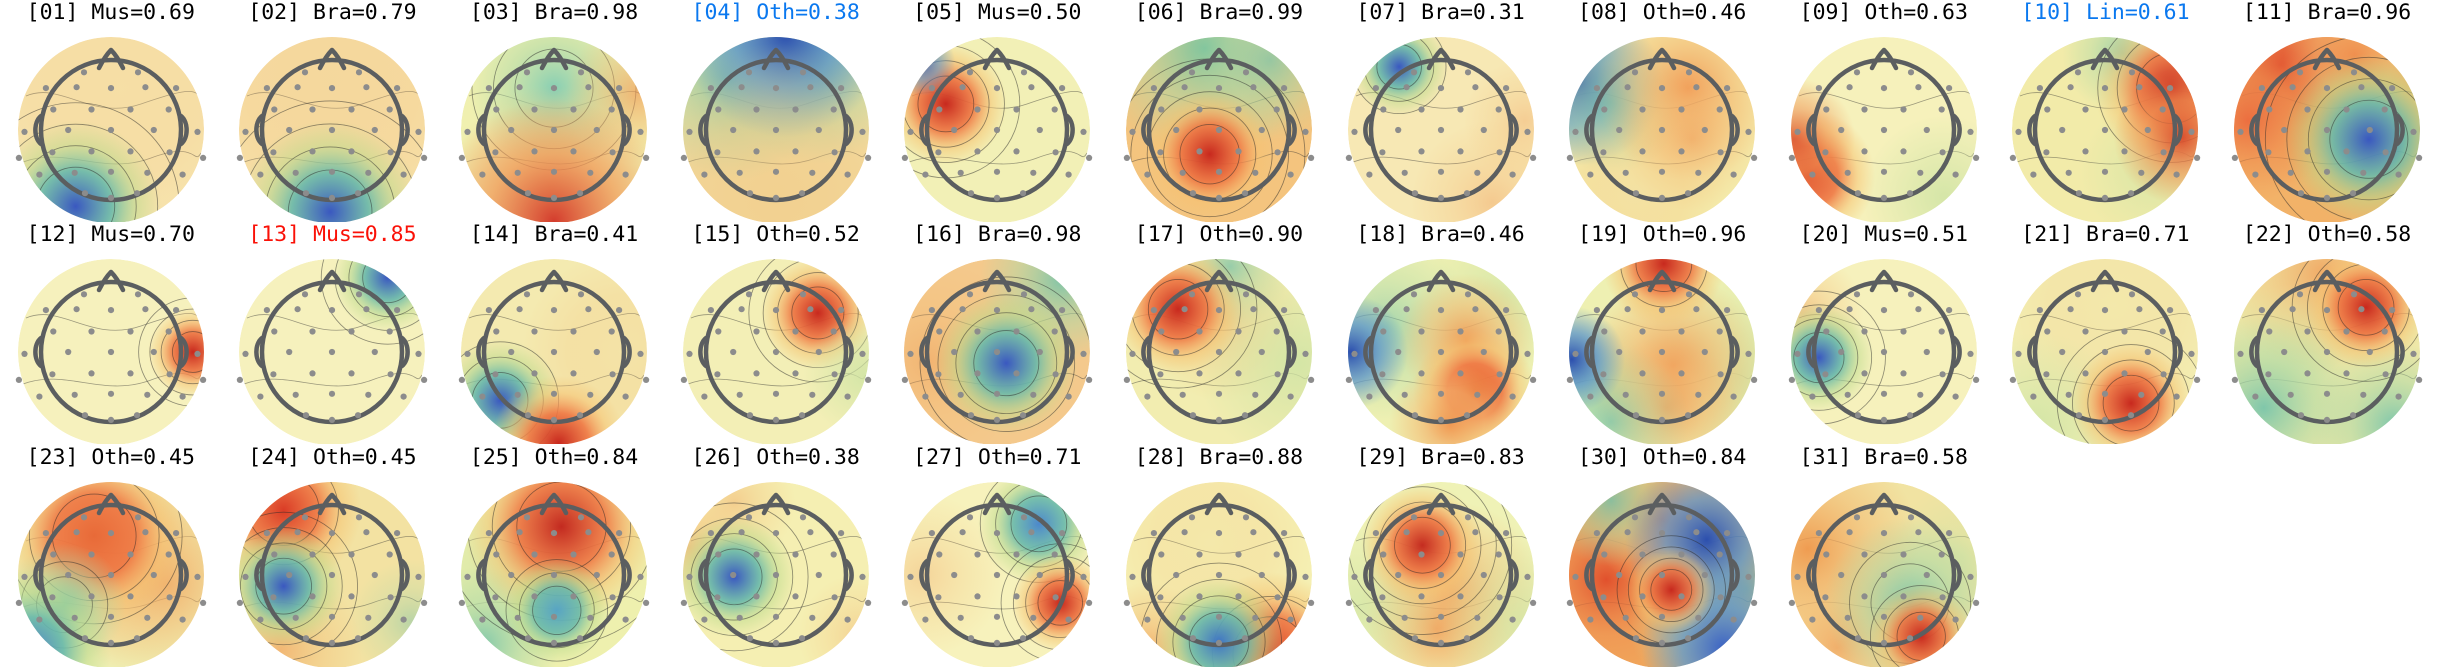 This screenshot has height=667, width=2438. Describe the element at coordinates (1662, 556) in the screenshot. I see `ica-component-cell: [30] Oth=0.84` at that location.